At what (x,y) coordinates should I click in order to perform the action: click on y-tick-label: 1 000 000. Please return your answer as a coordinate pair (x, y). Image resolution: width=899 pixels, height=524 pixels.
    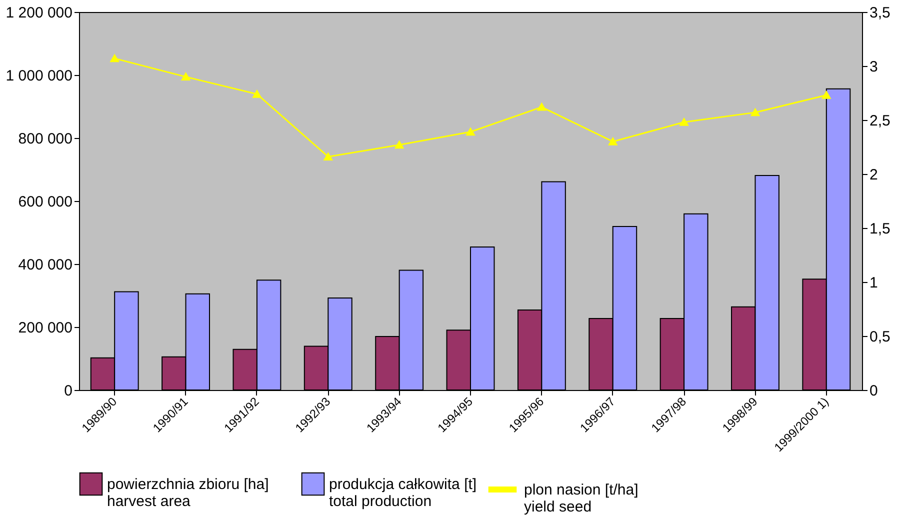
    Looking at the image, I should click on (39, 76).